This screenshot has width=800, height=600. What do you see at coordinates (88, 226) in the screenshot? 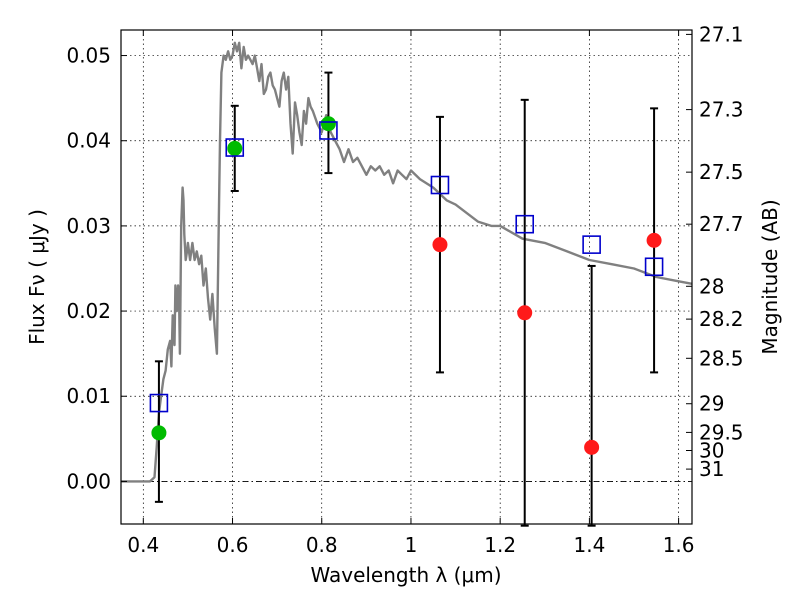
I see `y-tick-label: 0.03` at bounding box center [88, 226].